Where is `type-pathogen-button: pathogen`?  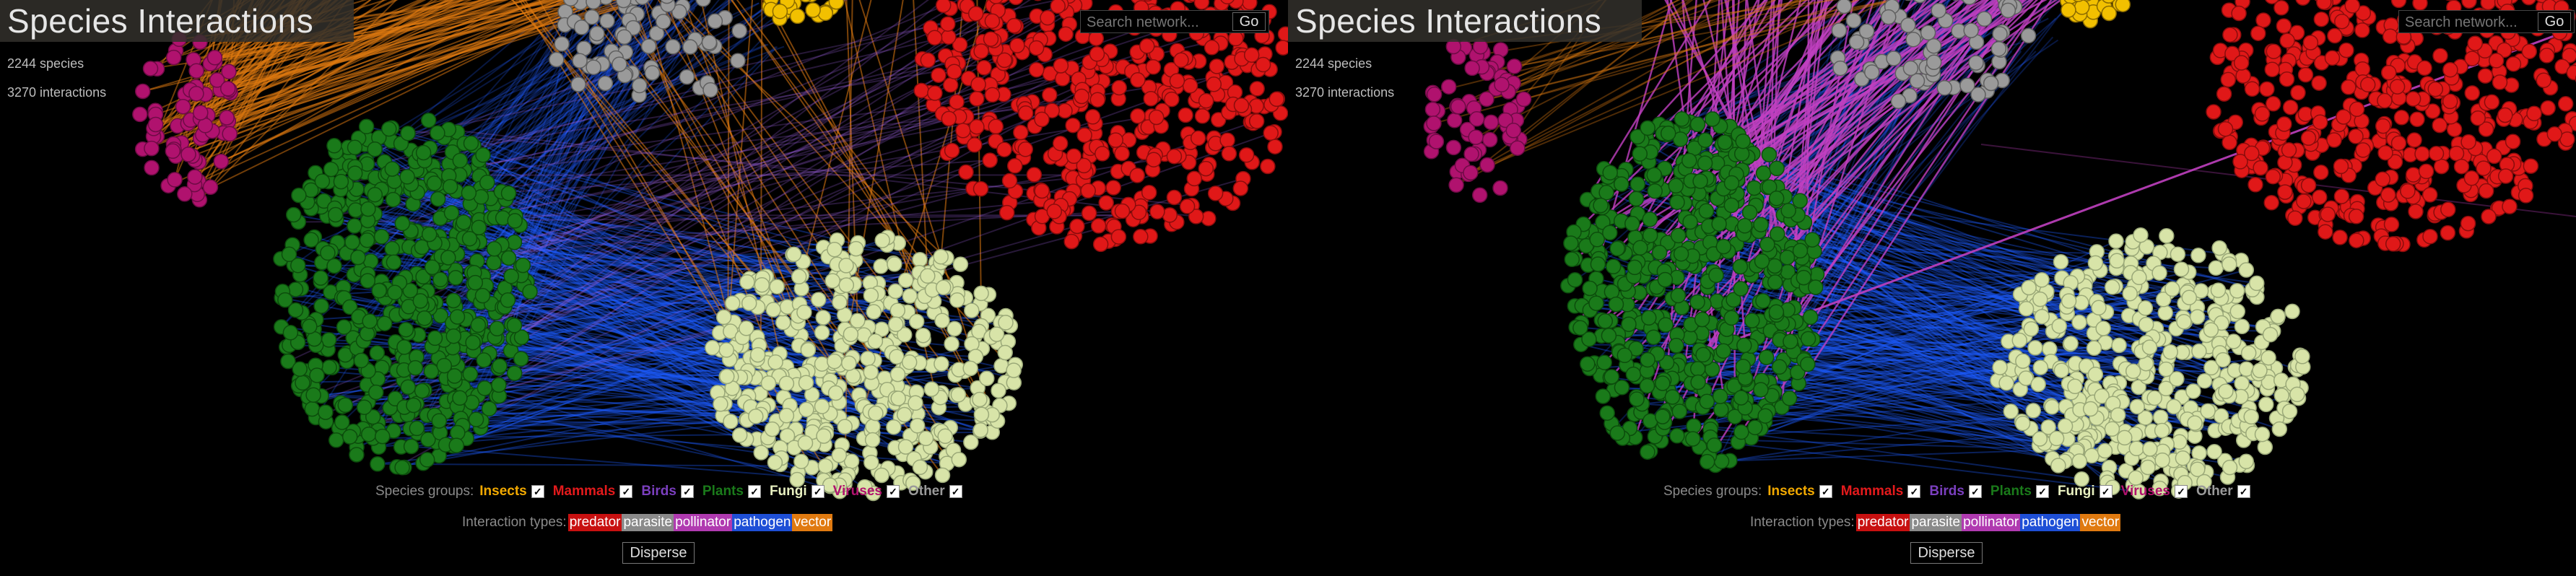 type-pathogen-button: pathogen is located at coordinates (2050, 522).